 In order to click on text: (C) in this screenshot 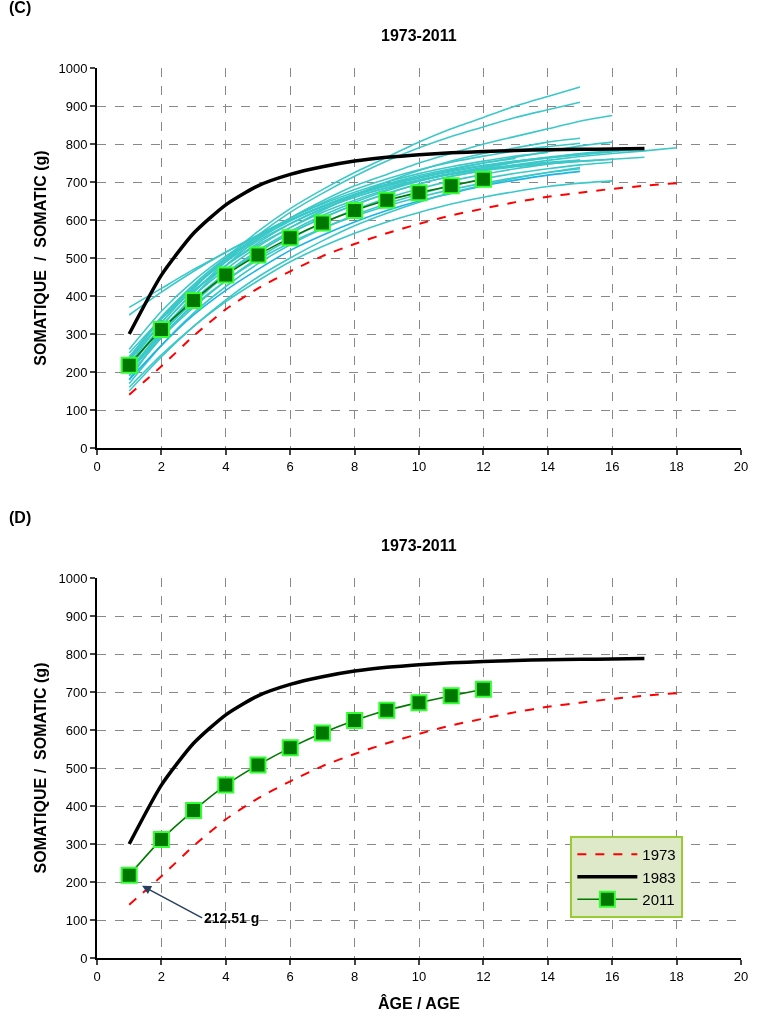, I will do `click(20, 8)`.